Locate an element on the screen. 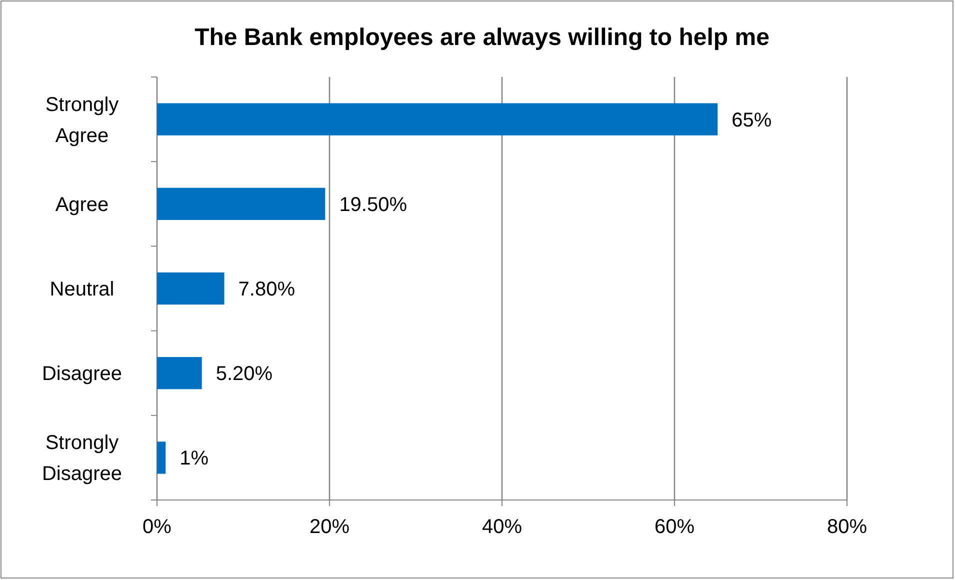 The width and height of the screenshot is (955, 580). x-tick-label: 20% is located at coordinates (329, 527).